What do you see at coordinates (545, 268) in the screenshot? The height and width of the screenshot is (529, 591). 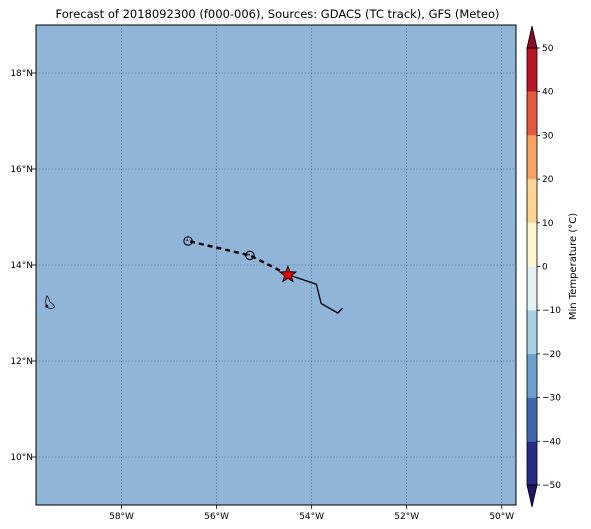 I see `colorbar-tick-label: 0` at bounding box center [545, 268].